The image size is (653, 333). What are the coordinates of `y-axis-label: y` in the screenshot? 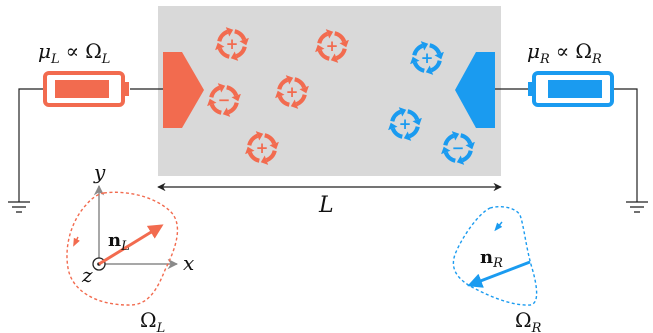 It's located at (99, 172).